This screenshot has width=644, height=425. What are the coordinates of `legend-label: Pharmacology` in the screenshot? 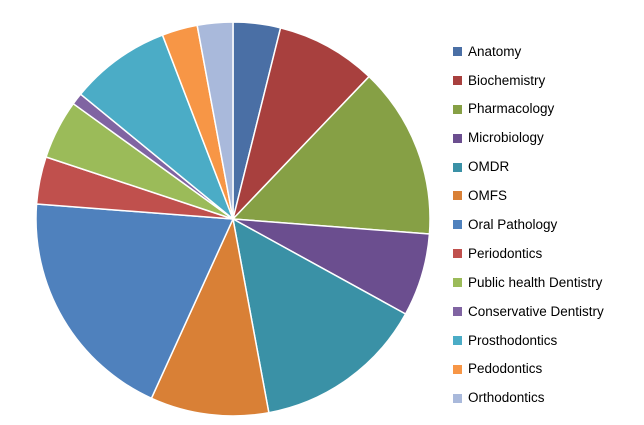 It's located at (511, 109).